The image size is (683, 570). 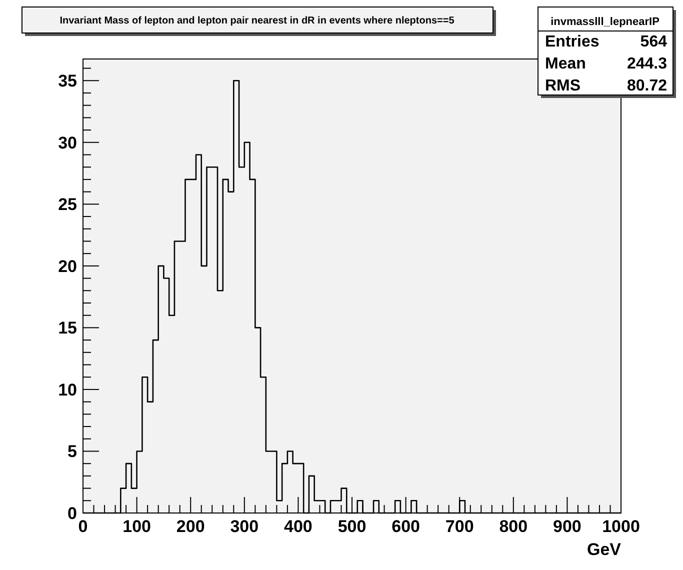 I want to click on text: 564, so click(x=654, y=42).